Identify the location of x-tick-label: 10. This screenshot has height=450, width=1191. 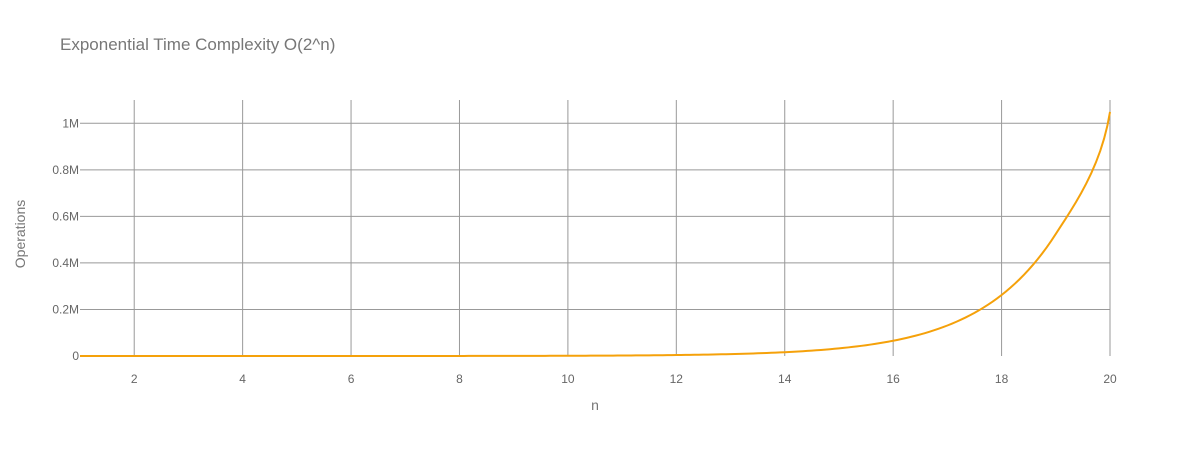
(568, 379).